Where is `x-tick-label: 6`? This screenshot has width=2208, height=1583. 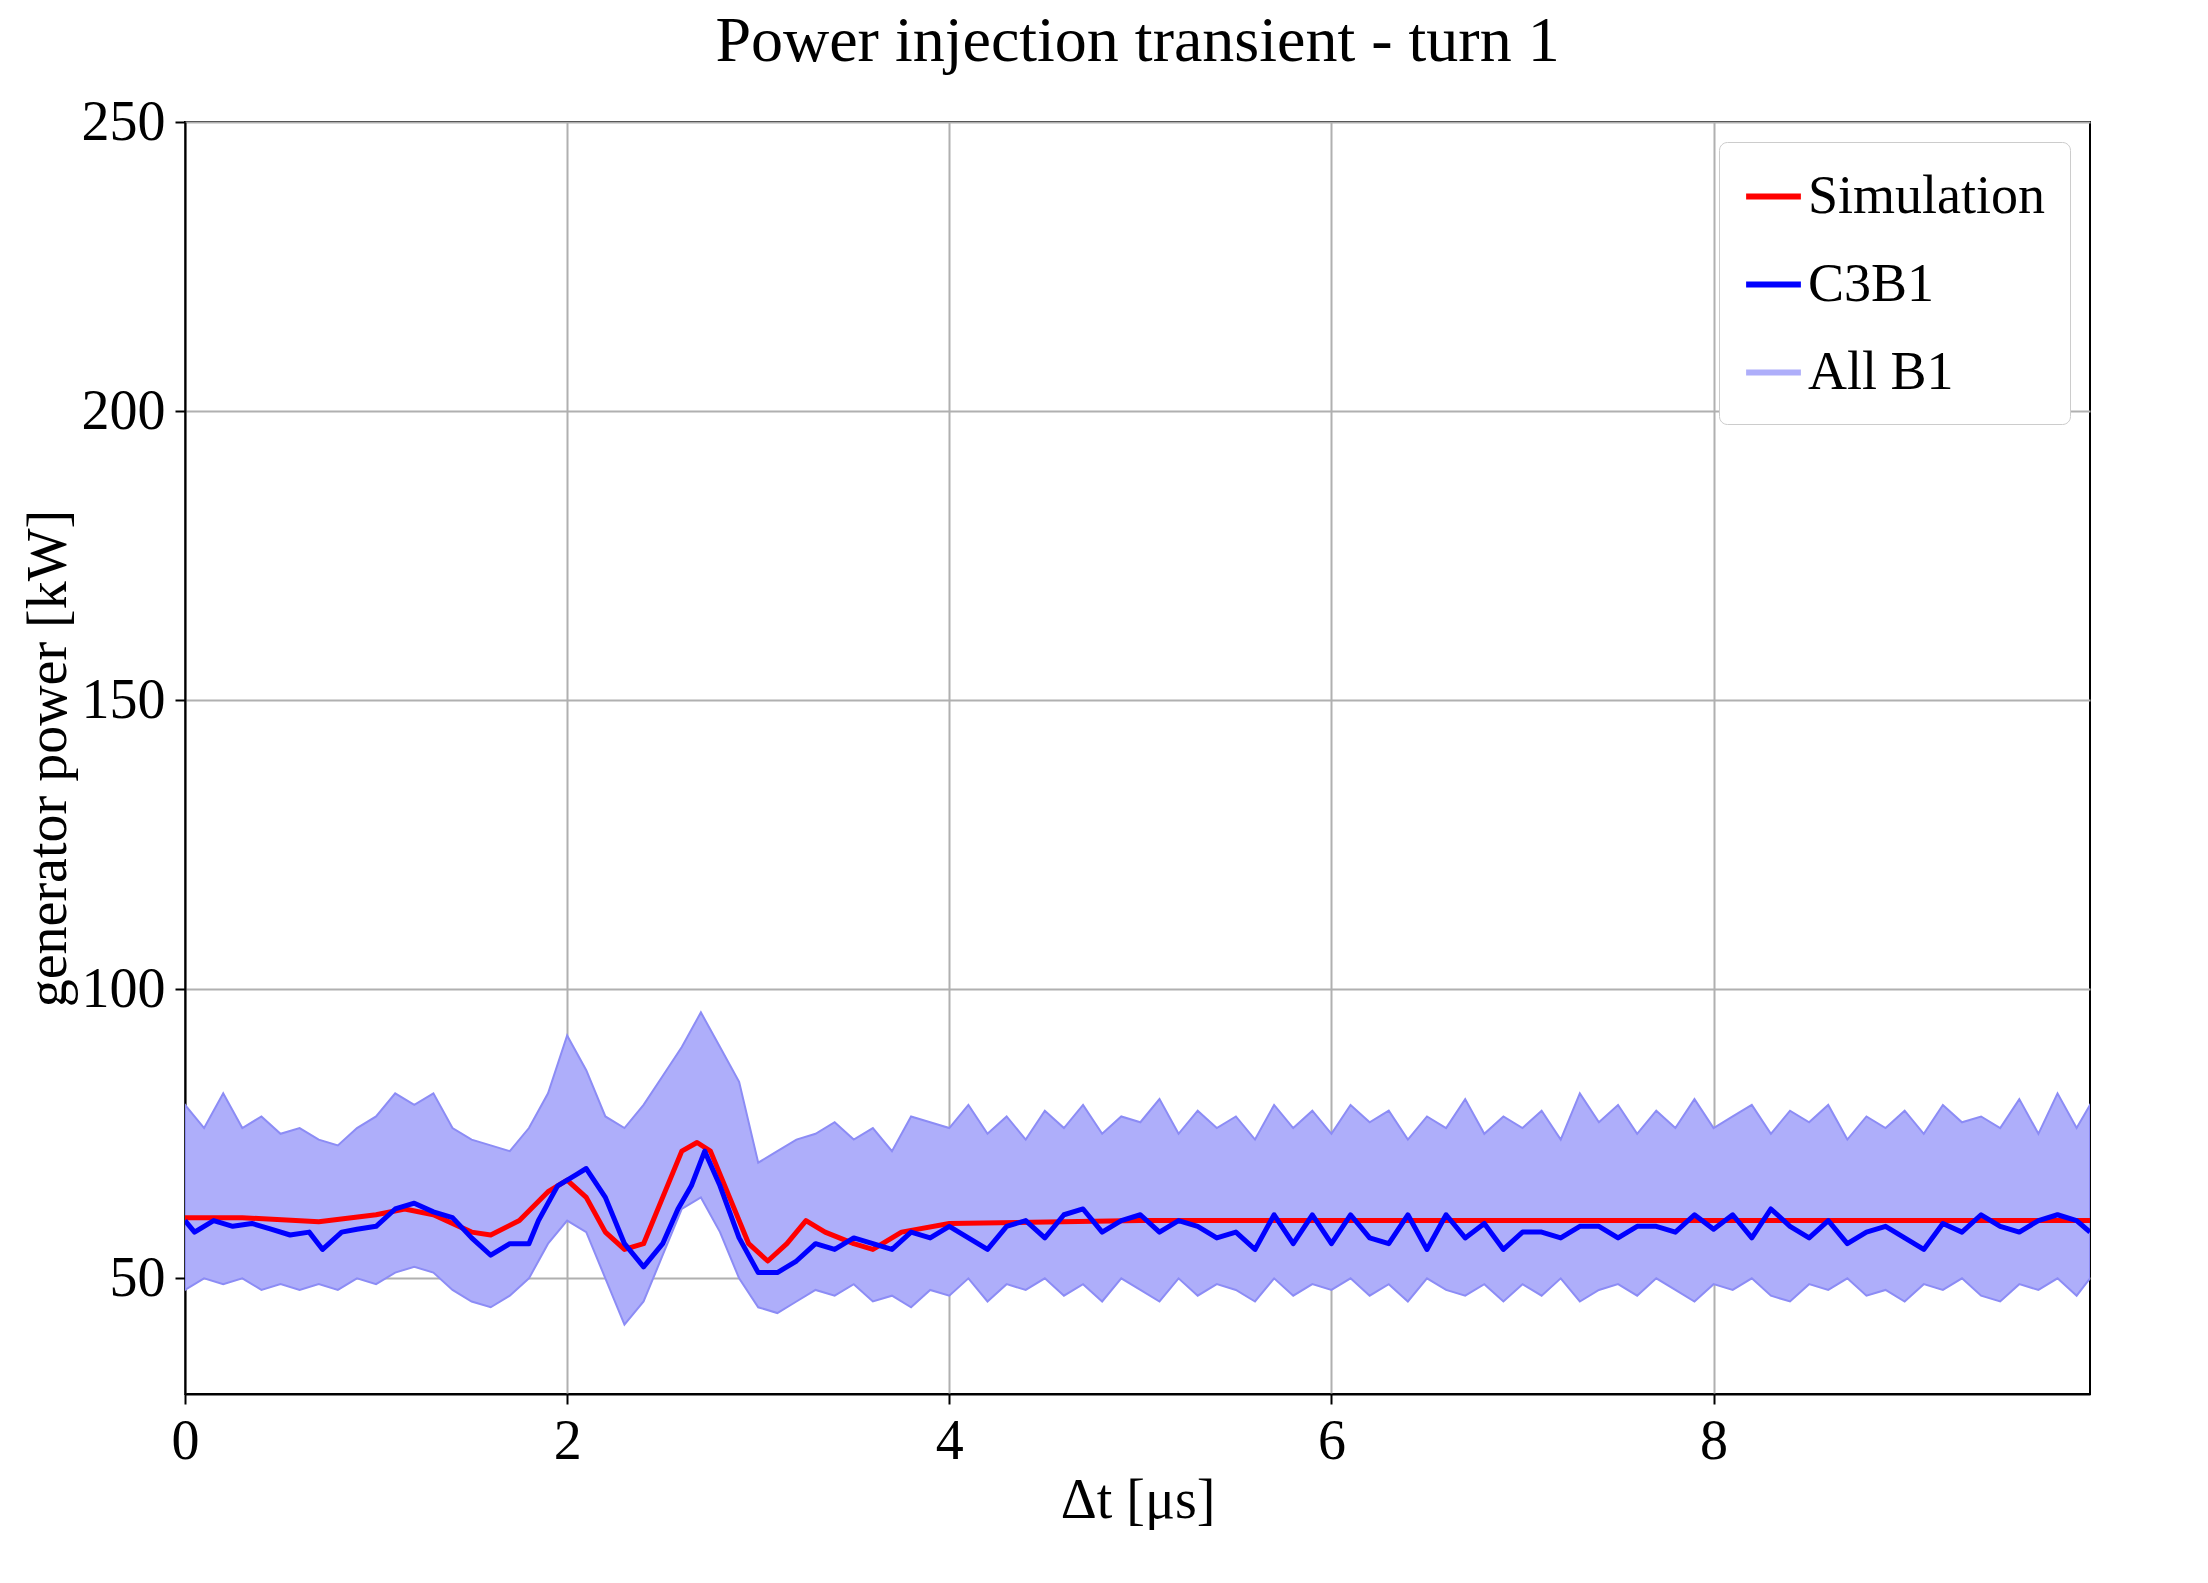 x-tick-label: 6 is located at coordinates (1331, 1439).